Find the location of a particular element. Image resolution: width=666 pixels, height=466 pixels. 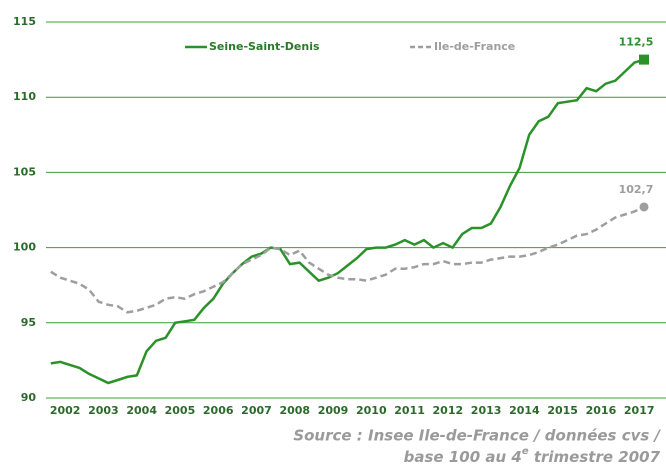

y-tick-label: 105 is located at coordinates (24, 171).